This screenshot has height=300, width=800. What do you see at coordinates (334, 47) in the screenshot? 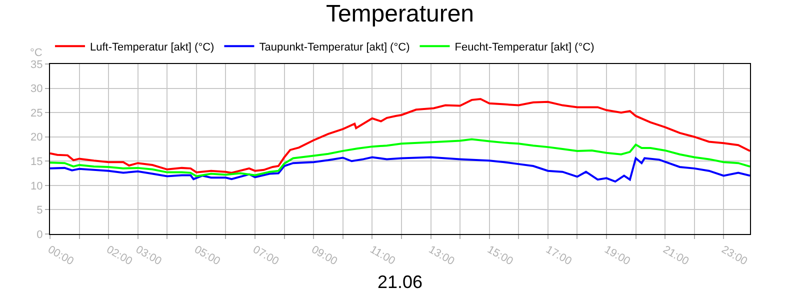
I see `legend-label: Taupunkt-Temperatur [akt] (°C)` at bounding box center [334, 47].